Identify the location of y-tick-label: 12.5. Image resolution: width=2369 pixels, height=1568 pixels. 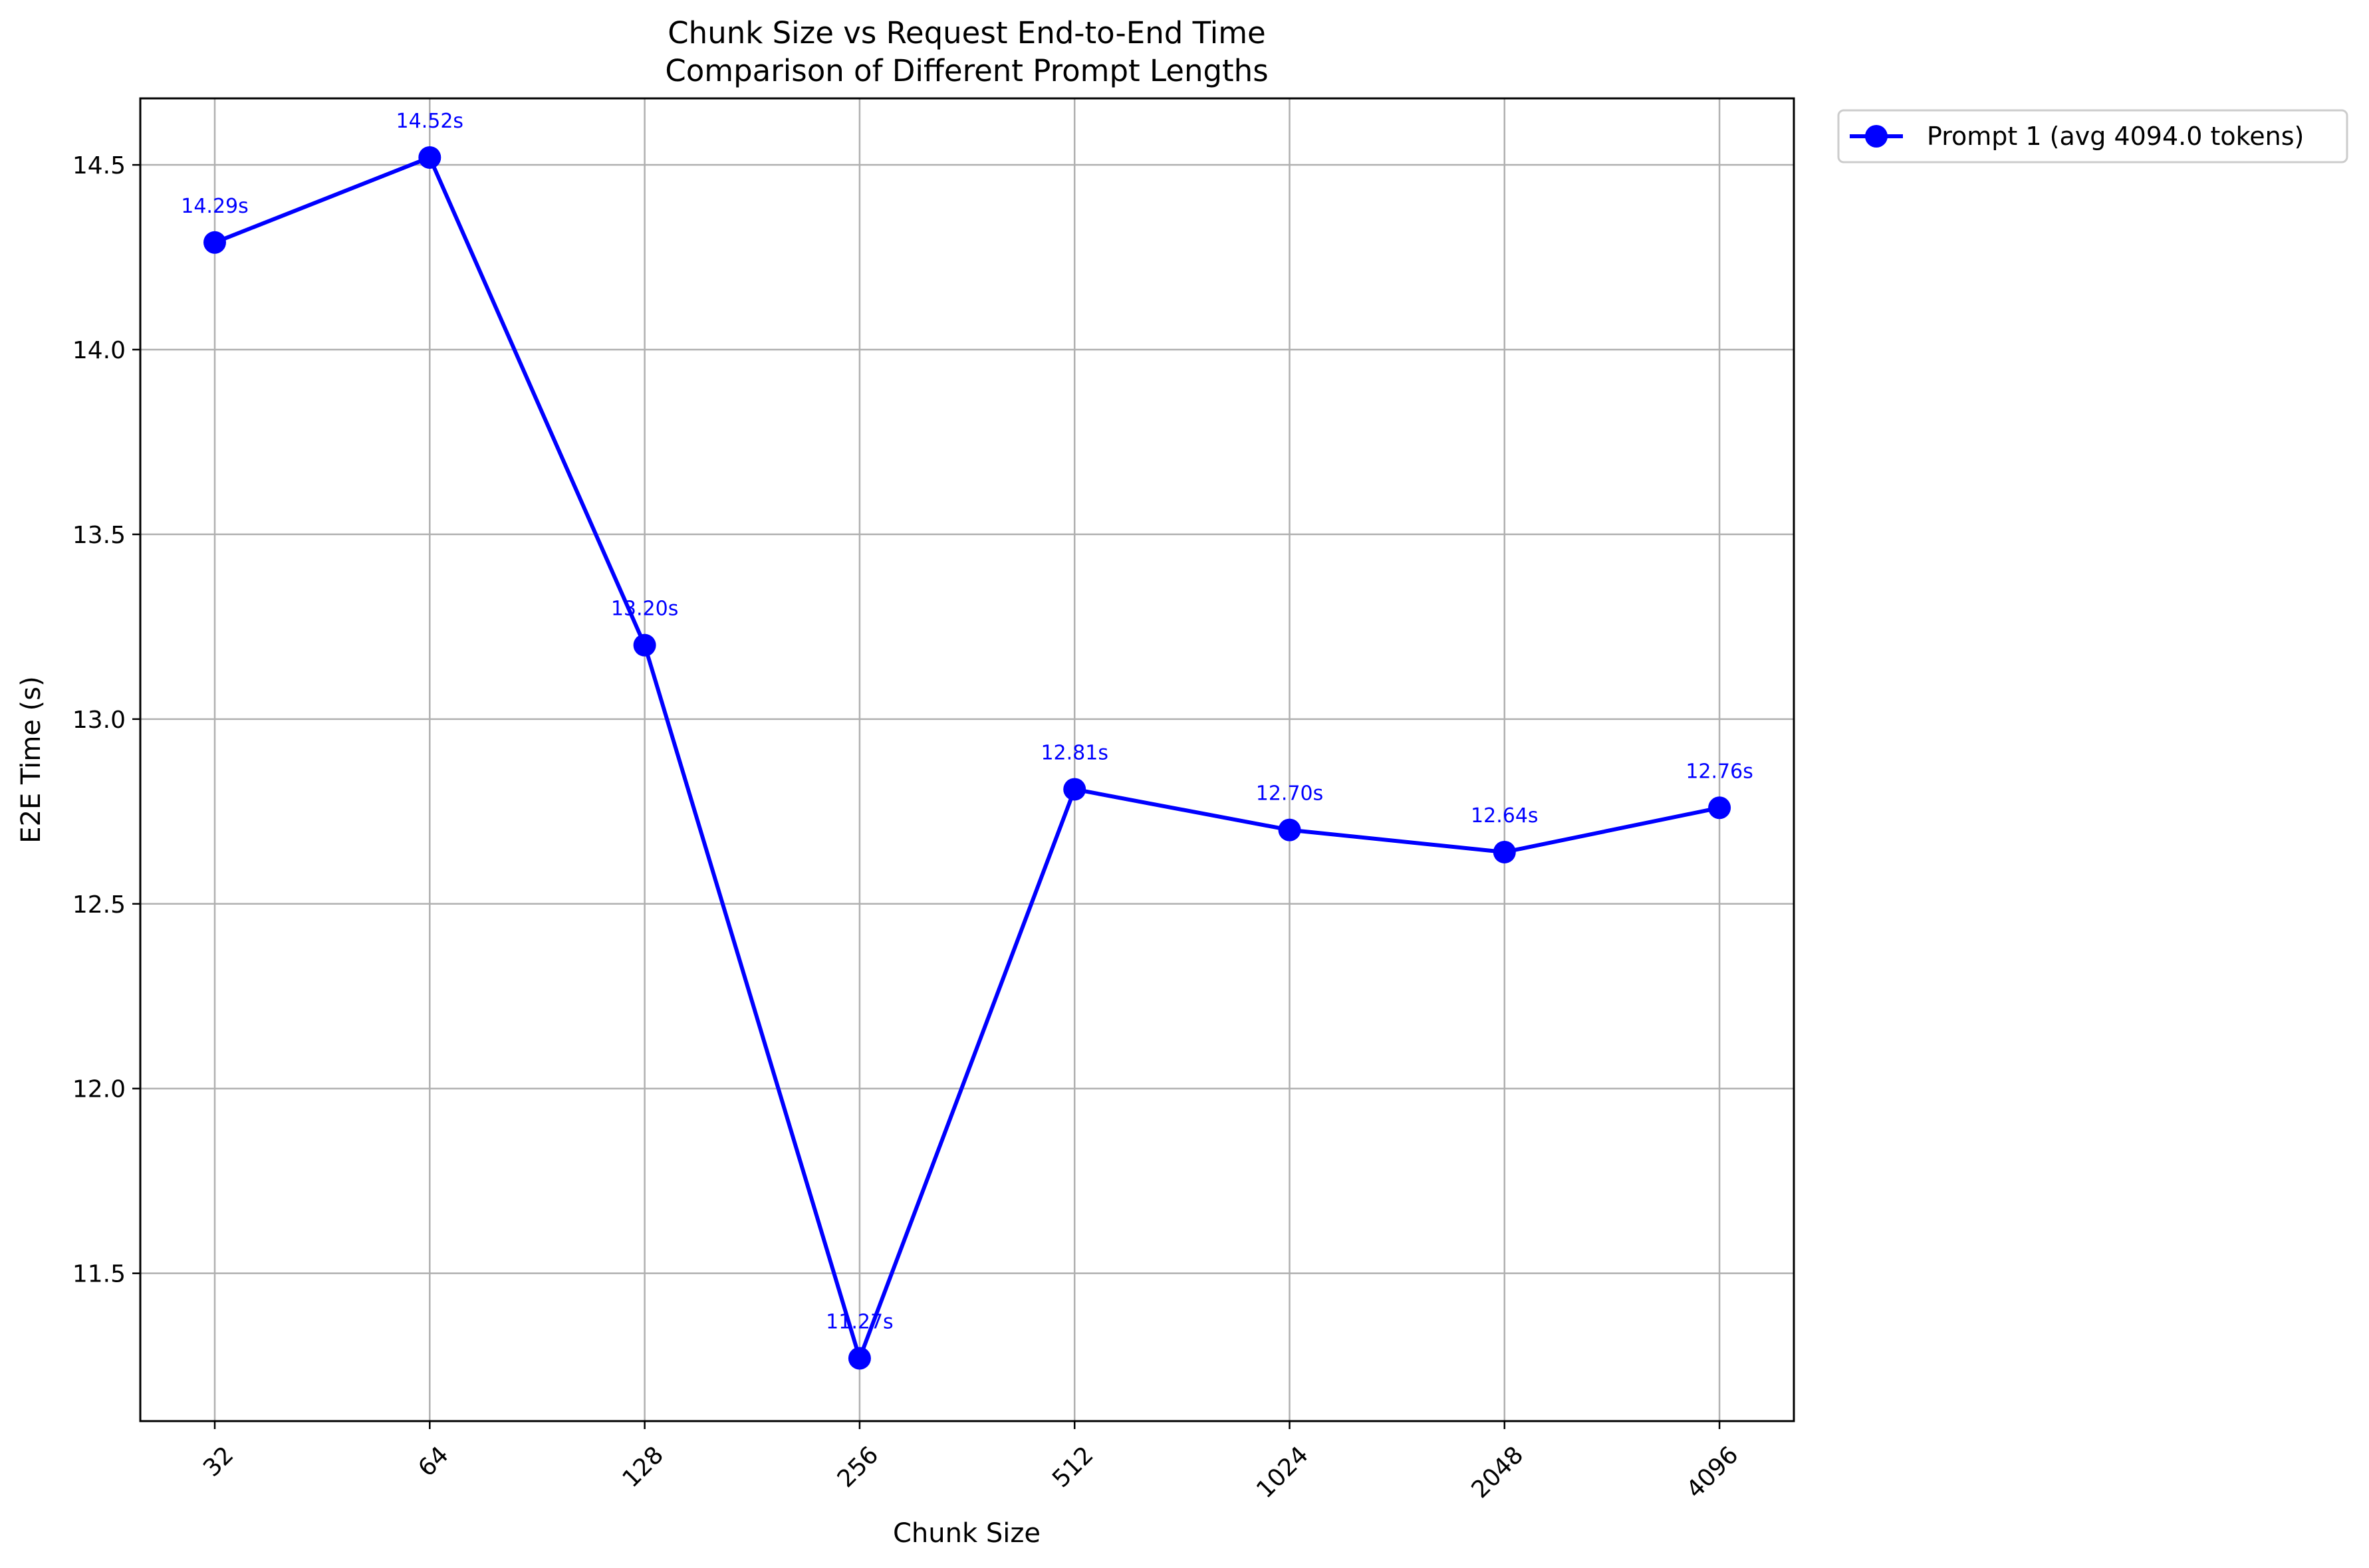
(99, 905).